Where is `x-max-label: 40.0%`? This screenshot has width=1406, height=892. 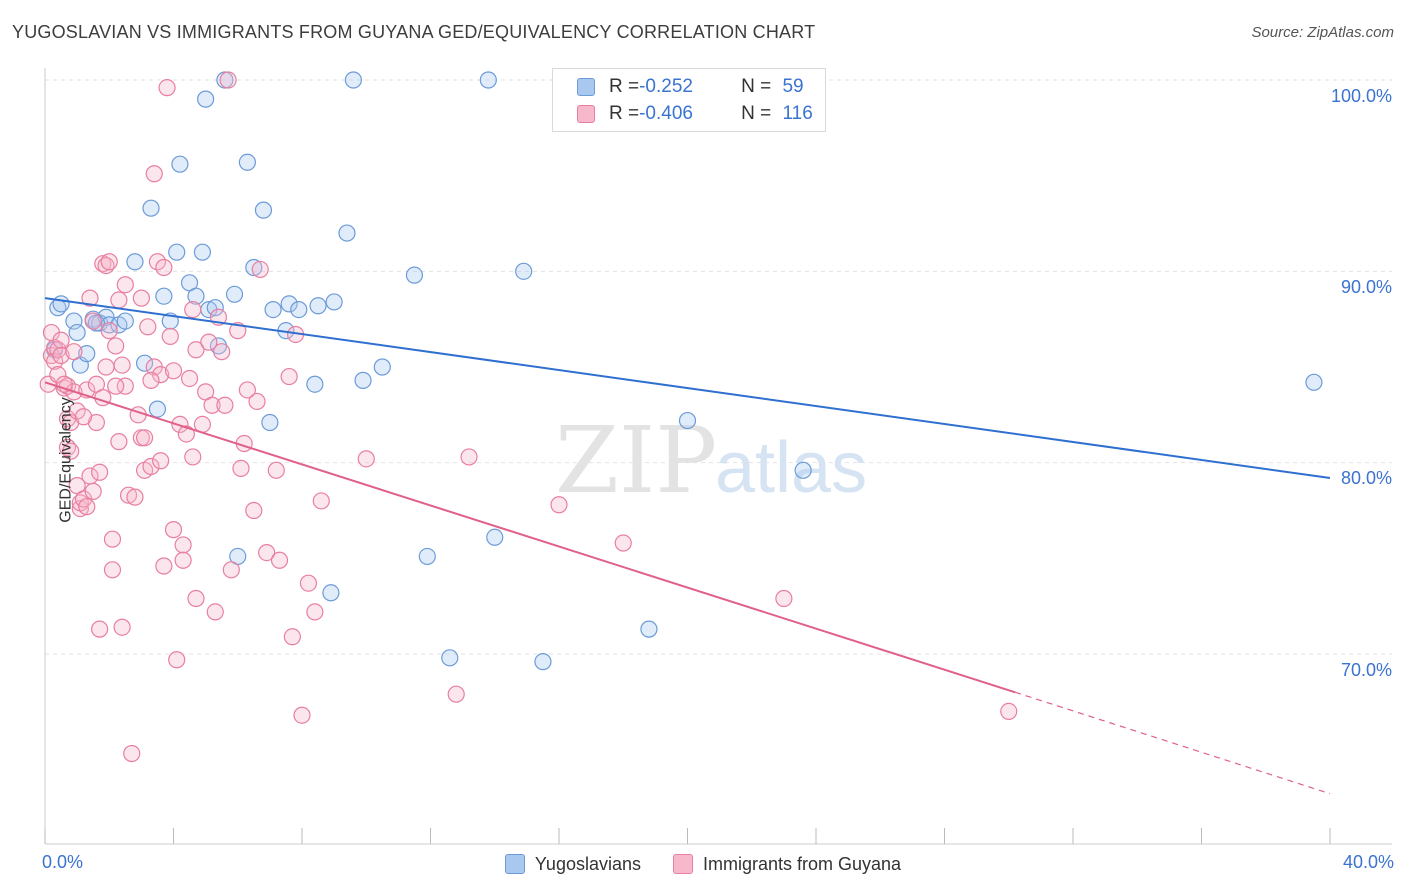 x-max-label: 40.0% is located at coordinates (1368, 862).